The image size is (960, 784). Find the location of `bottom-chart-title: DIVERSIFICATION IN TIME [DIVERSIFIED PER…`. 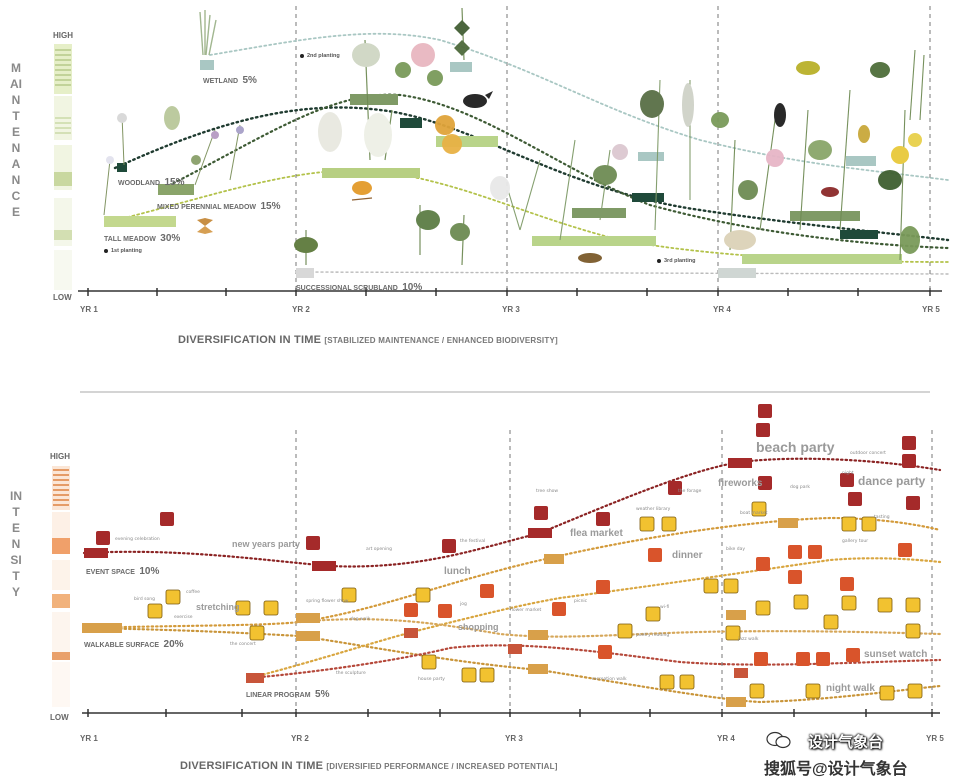

bottom-chart-title: DIVERSIFICATION IN TIME [DIVERSIFIED PER… is located at coordinates (369, 766).